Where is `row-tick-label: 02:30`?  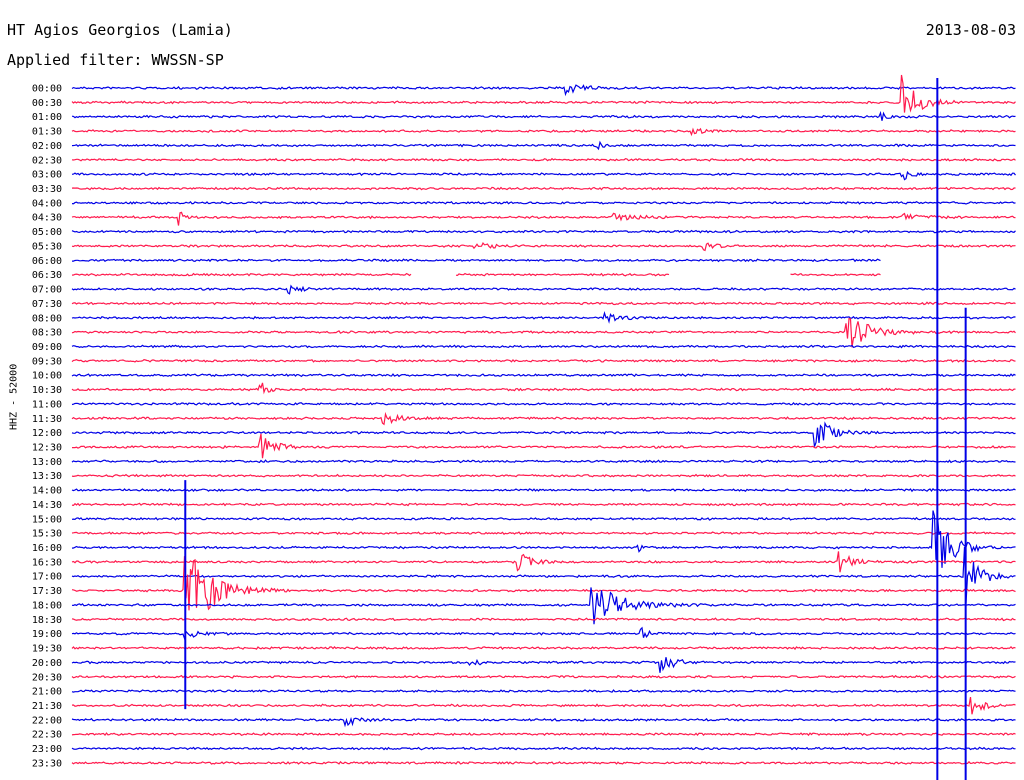 row-tick-label: 02:30 is located at coordinates (47, 160).